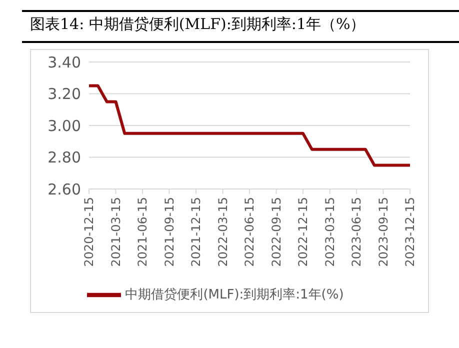 Image resolution: width=459 pixels, height=348 pixels. Describe the element at coordinates (89, 232) in the screenshot. I see `x-tick-label: 2020-12-15` at that location.